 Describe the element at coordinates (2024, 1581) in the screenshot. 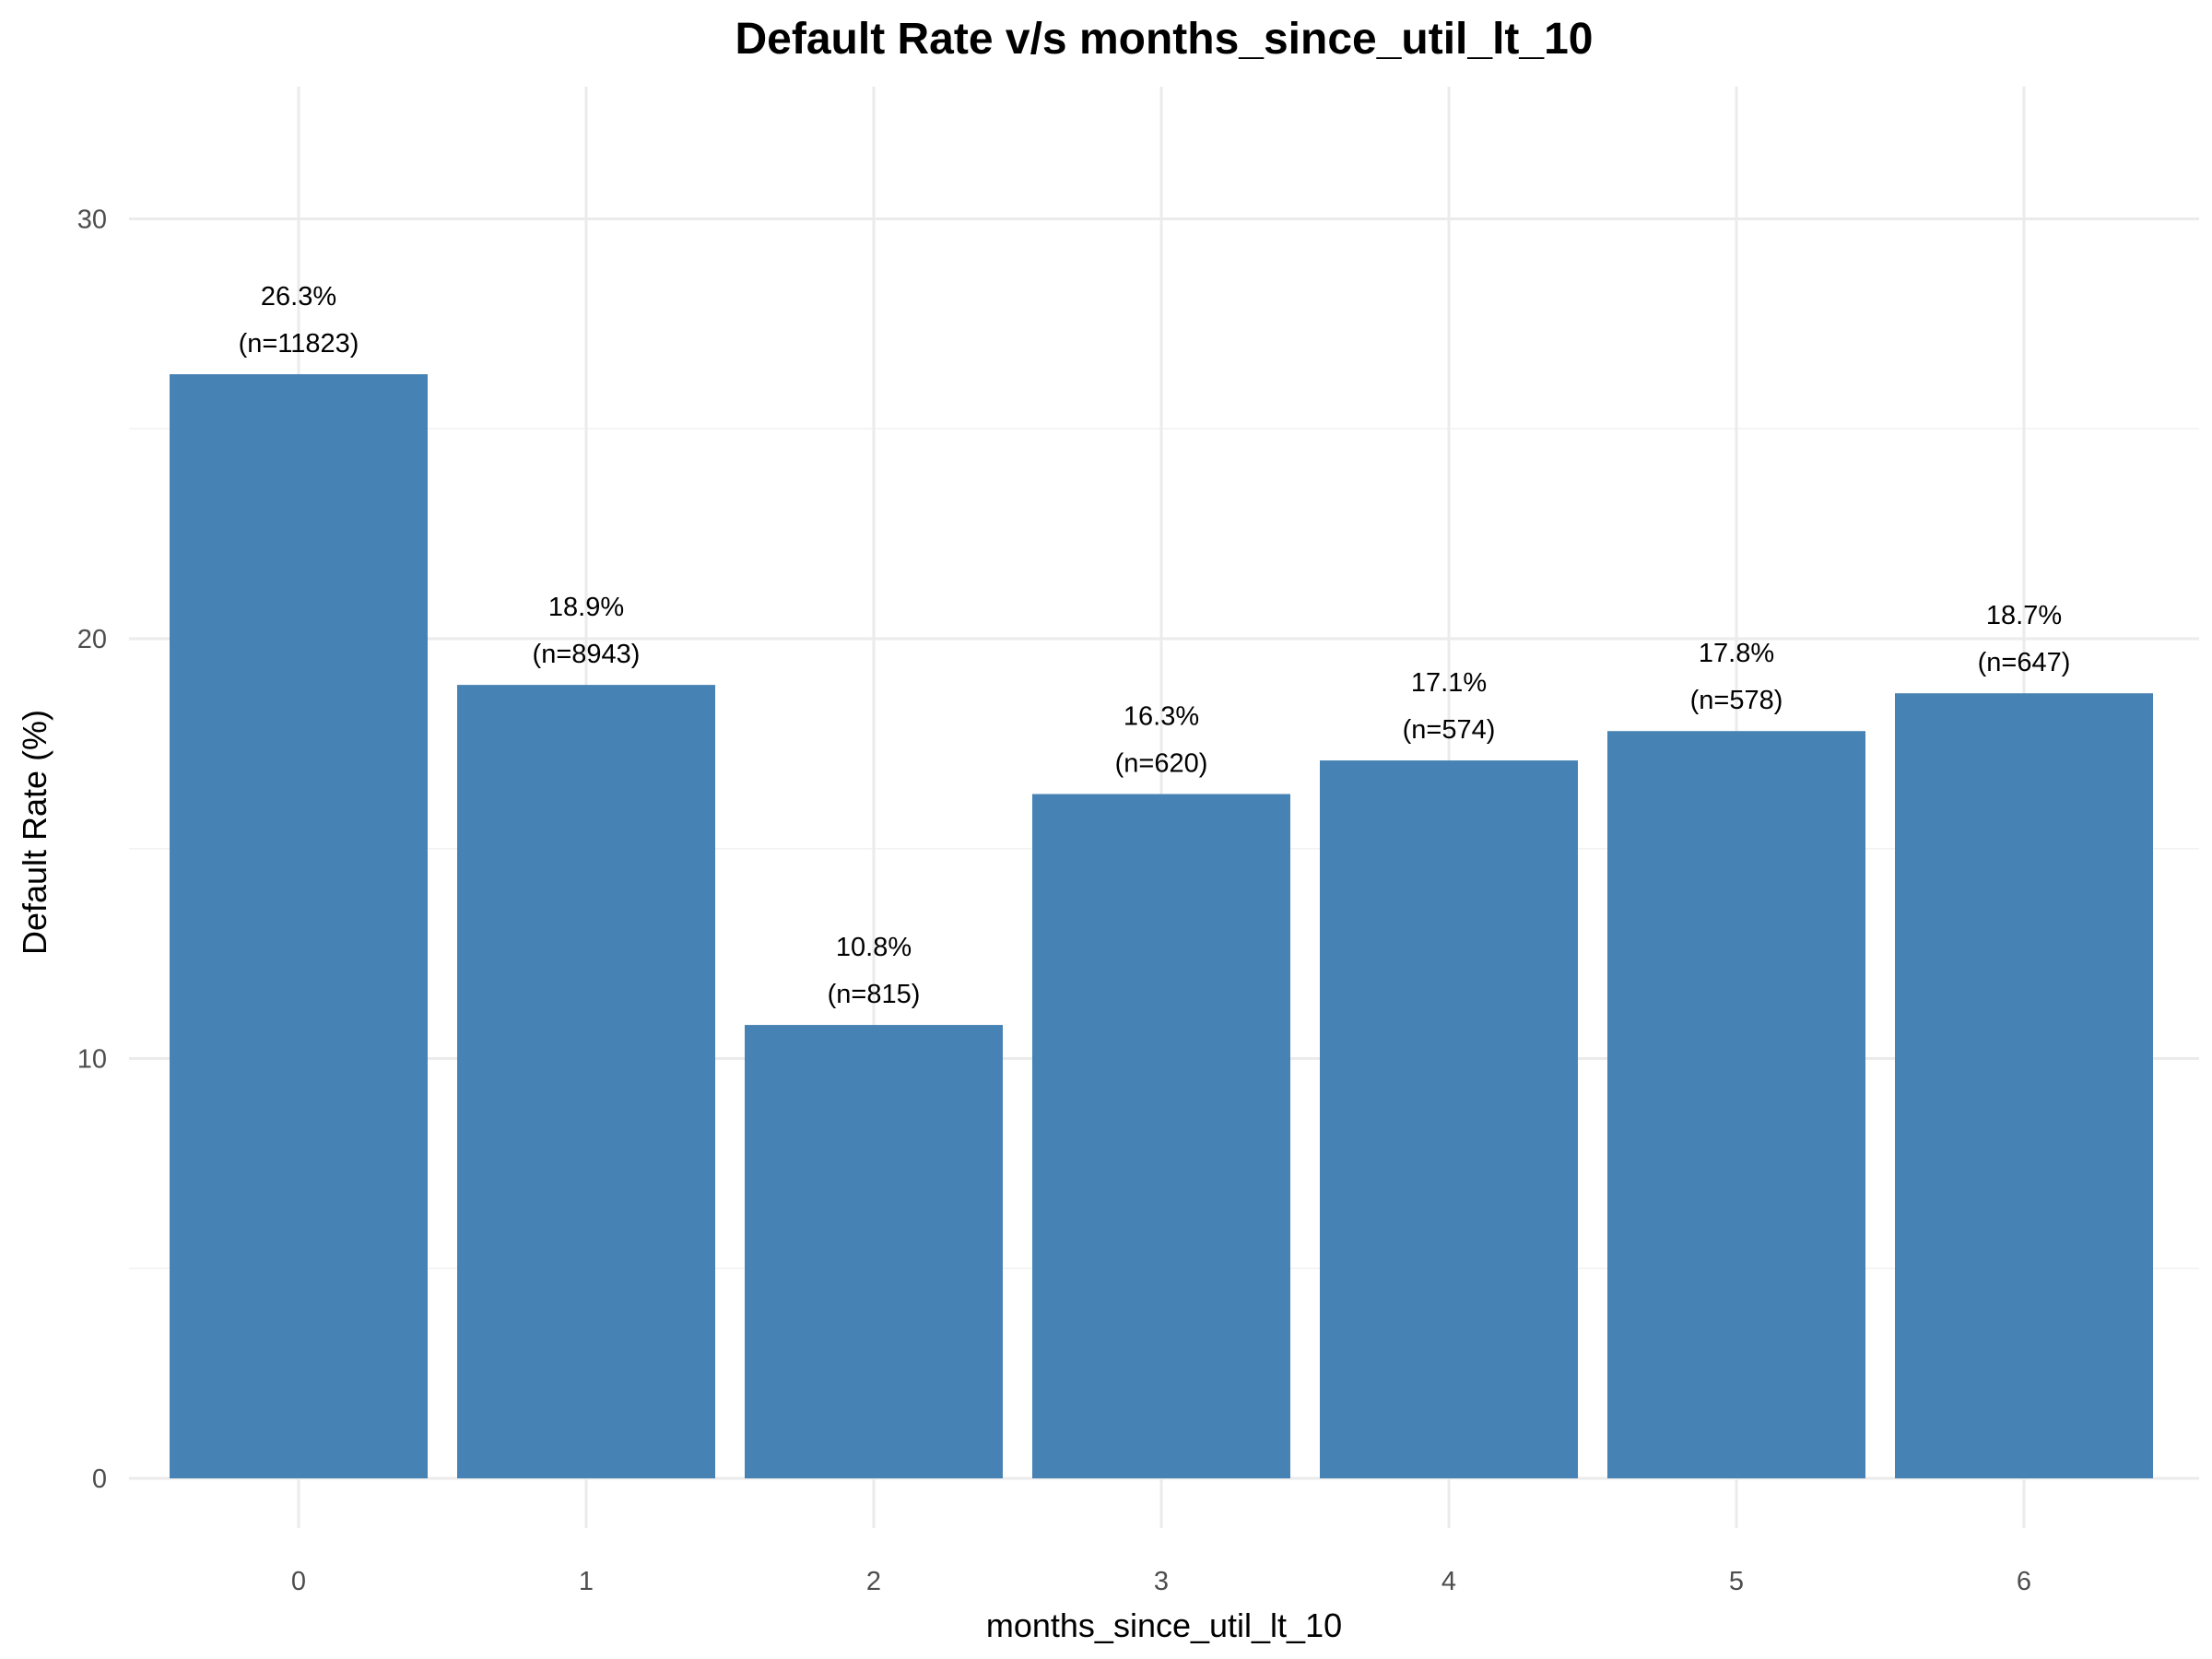

I see `x-tick-label: 6` at that location.